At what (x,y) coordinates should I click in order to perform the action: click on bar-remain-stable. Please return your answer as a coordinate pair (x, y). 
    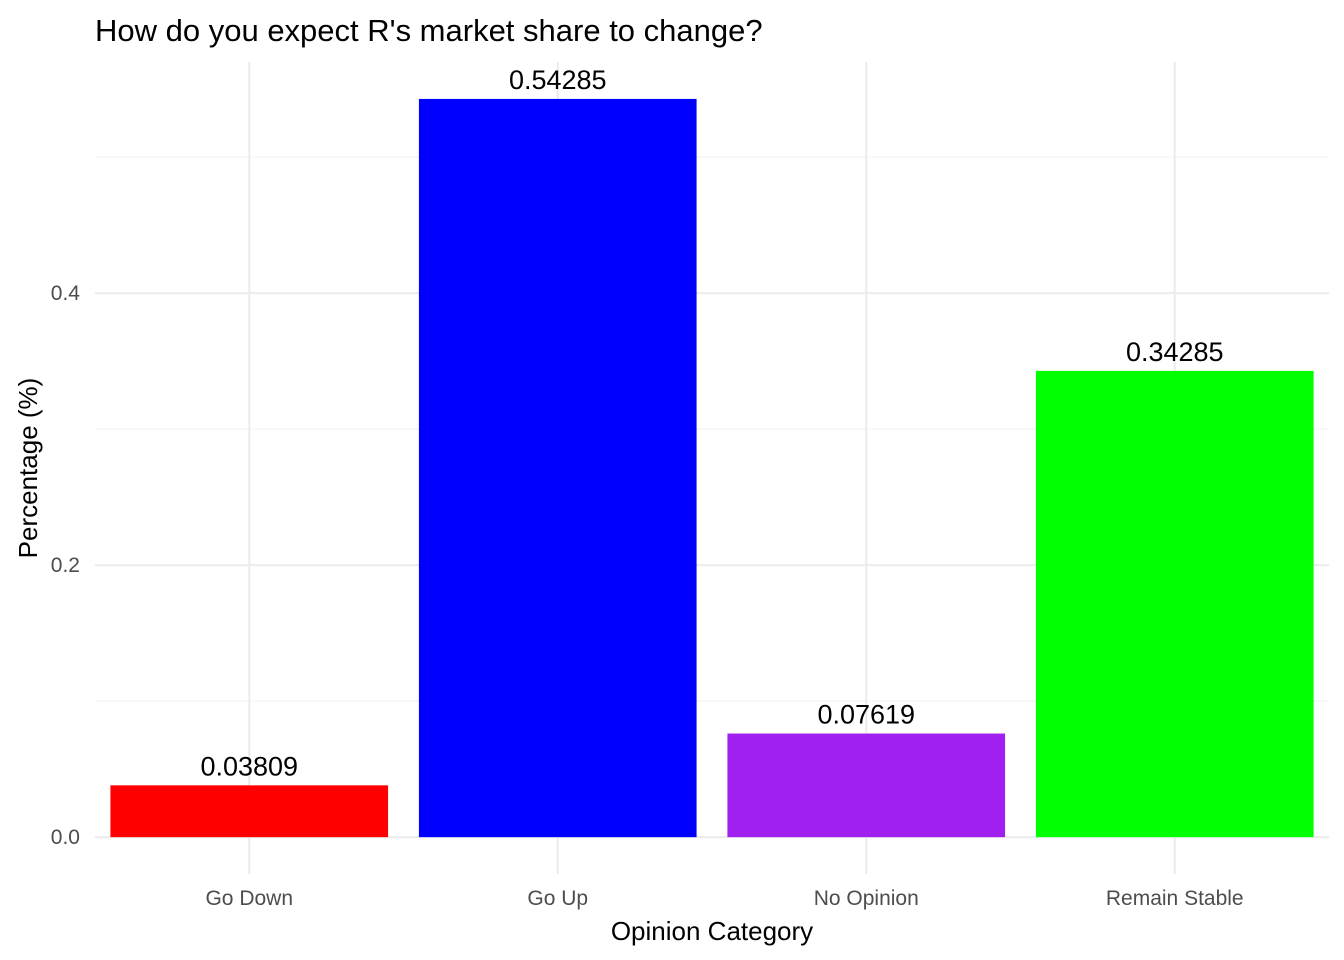
    Looking at the image, I should click on (1174, 604).